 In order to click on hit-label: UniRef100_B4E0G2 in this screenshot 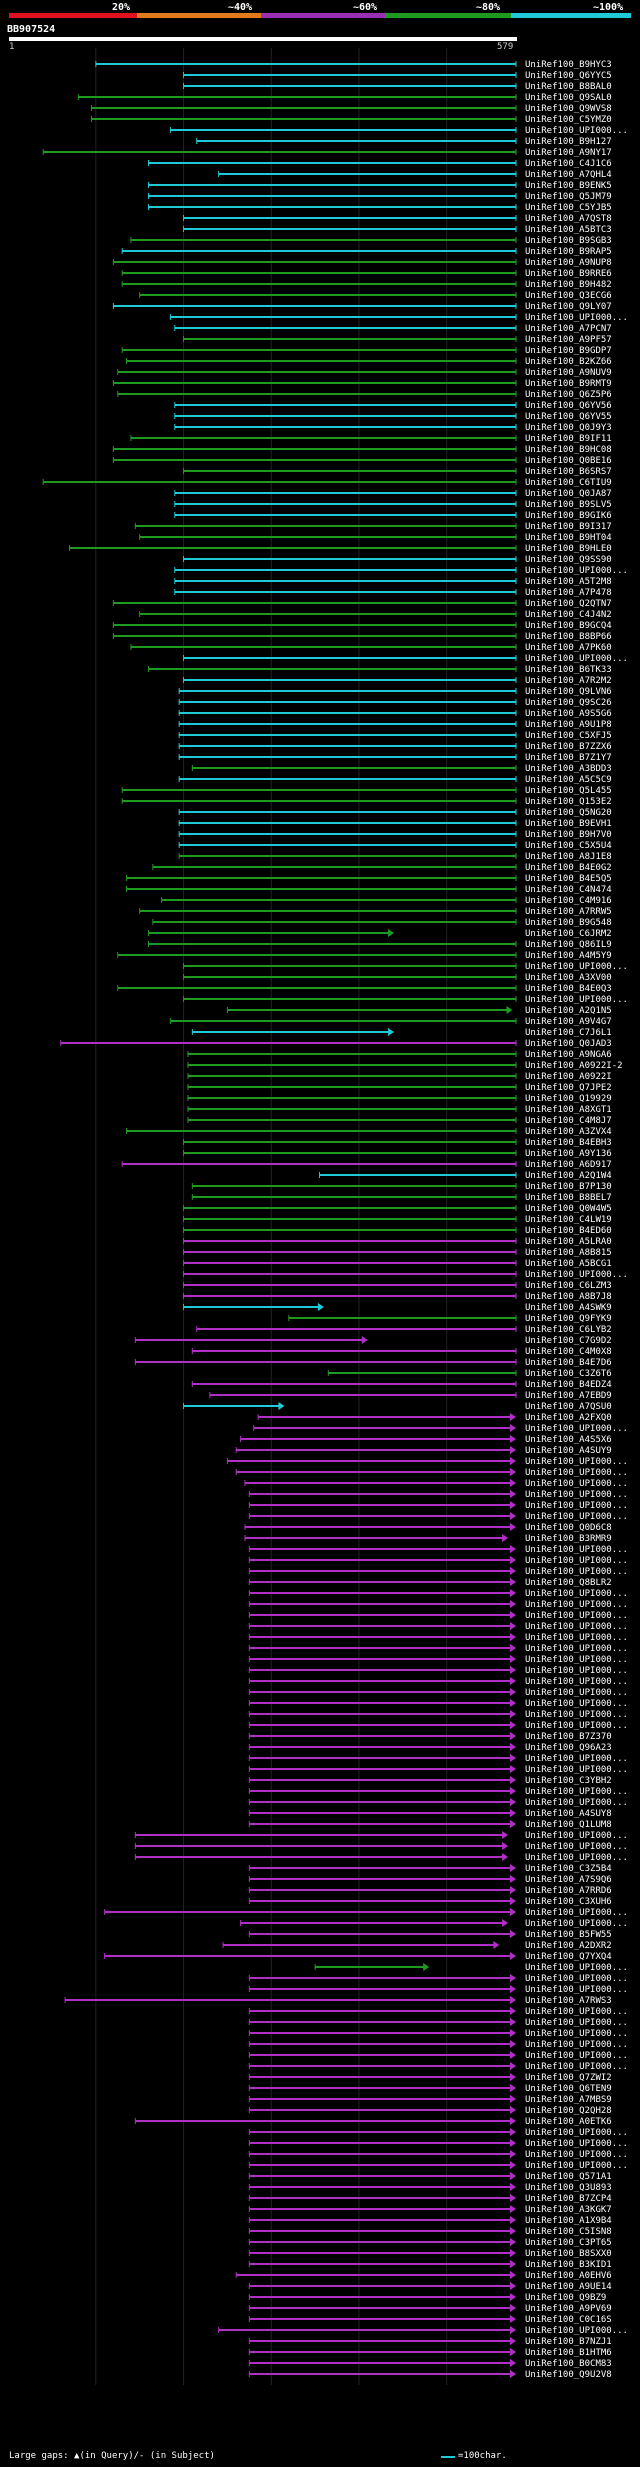, I will do `click(568, 868)`.